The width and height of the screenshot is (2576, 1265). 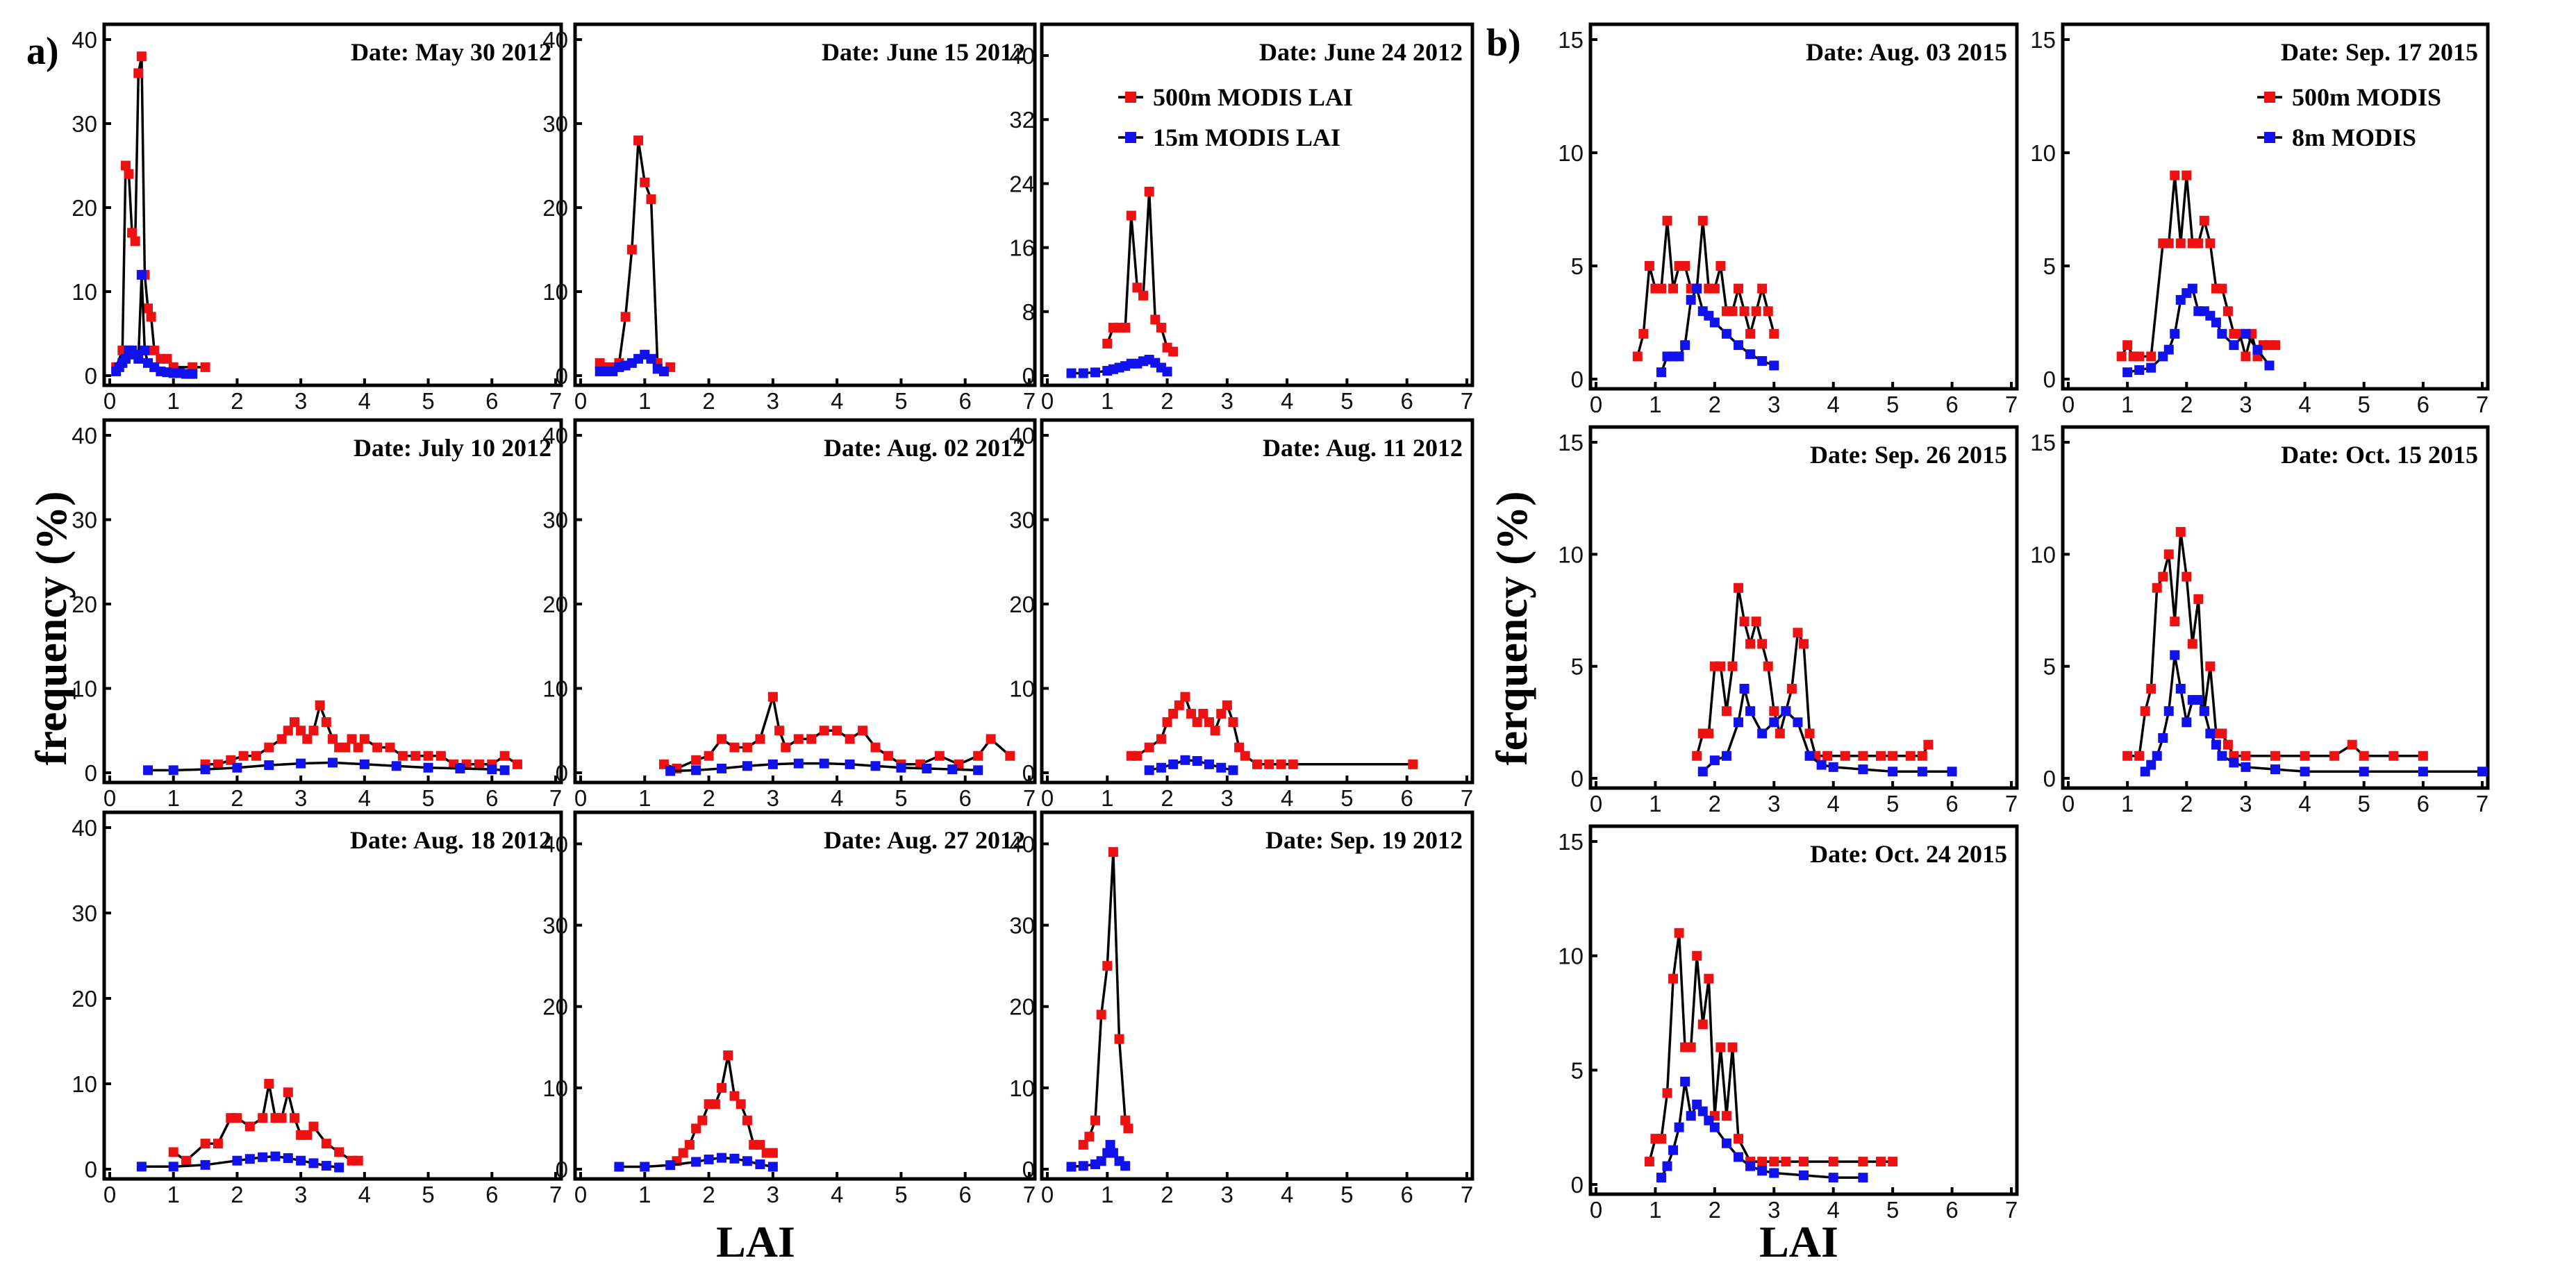 What do you see at coordinates (1098, 1155) in the screenshot?
I see `series-fine` at bounding box center [1098, 1155].